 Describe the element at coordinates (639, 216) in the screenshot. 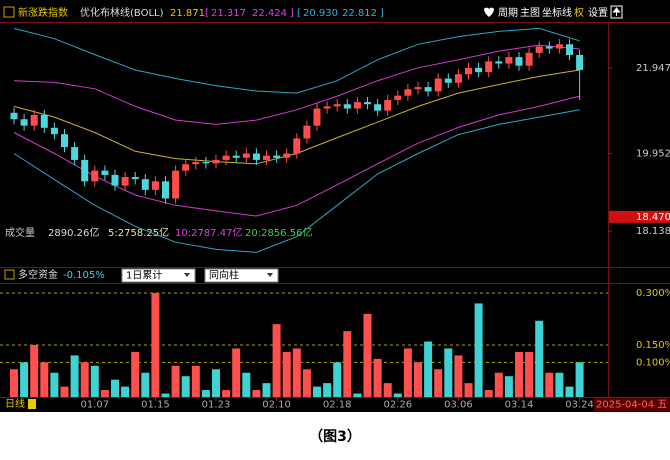

I see `price-marker` at that location.